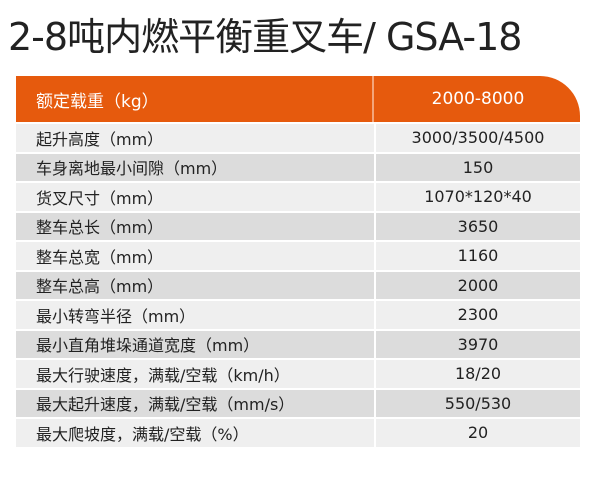 The height and width of the screenshot is (498, 600). Describe the element at coordinates (478, 138) in the screenshot. I see `spec-value: 3000/3500/4500` at that location.